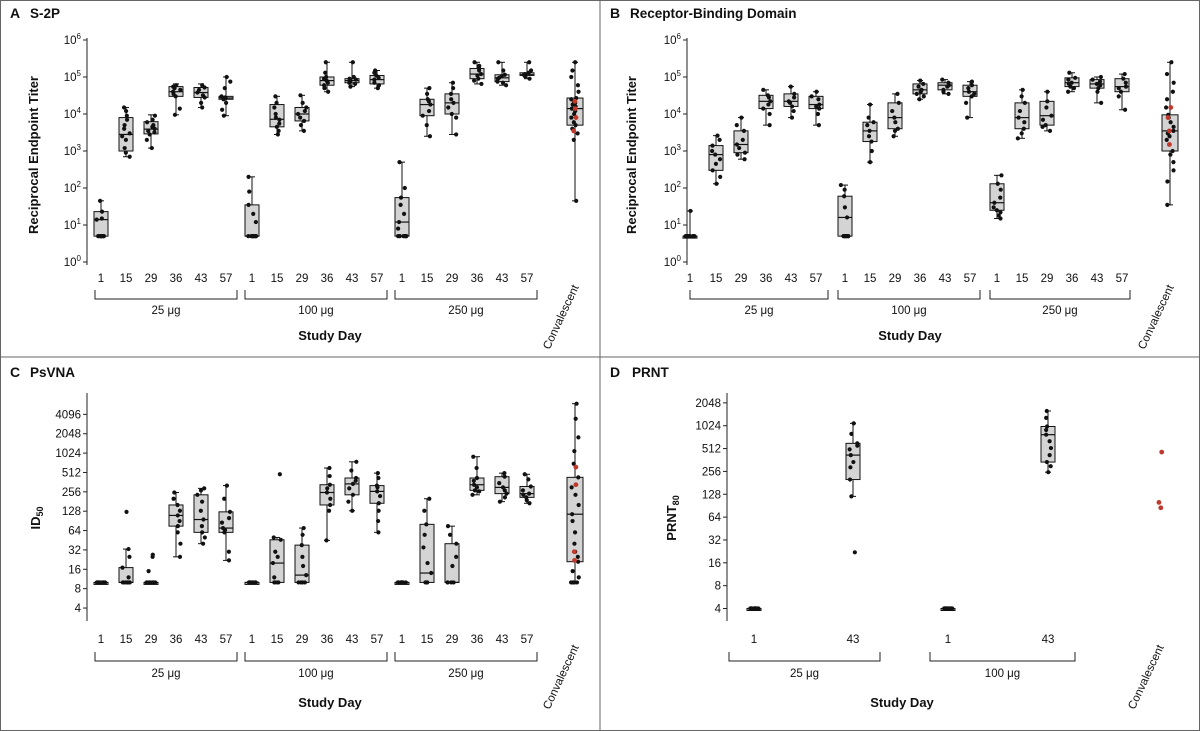 The height and width of the screenshot is (731, 1200). Describe the element at coordinates (68, 454) in the screenshot. I see `y-tick-label: 1024` at that location.